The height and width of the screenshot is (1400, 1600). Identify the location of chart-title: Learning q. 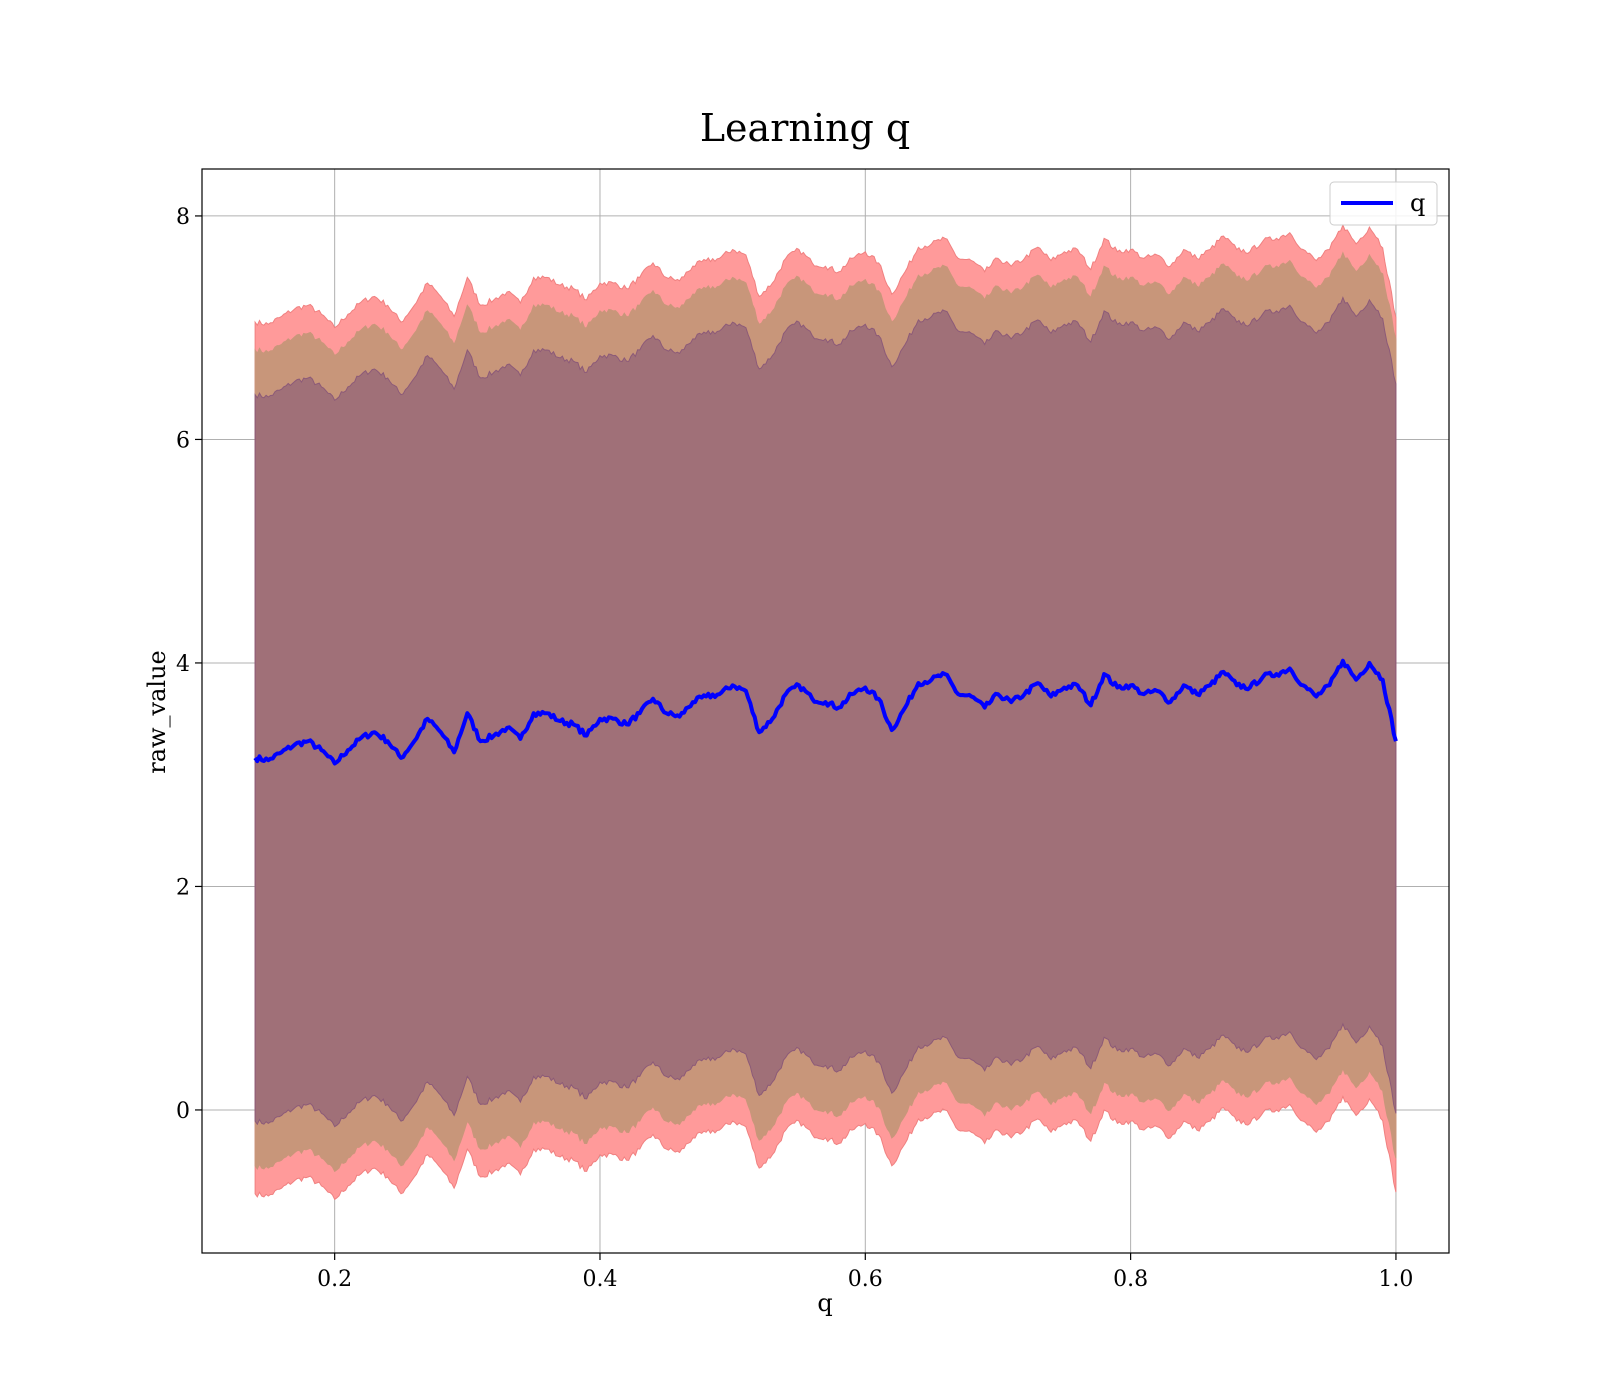
(805, 128).